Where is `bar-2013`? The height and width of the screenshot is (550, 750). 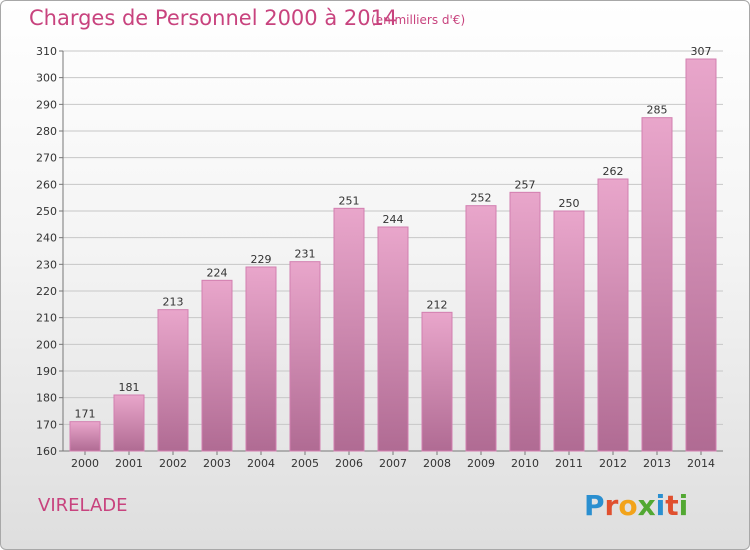
bar-2013 is located at coordinates (657, 284).